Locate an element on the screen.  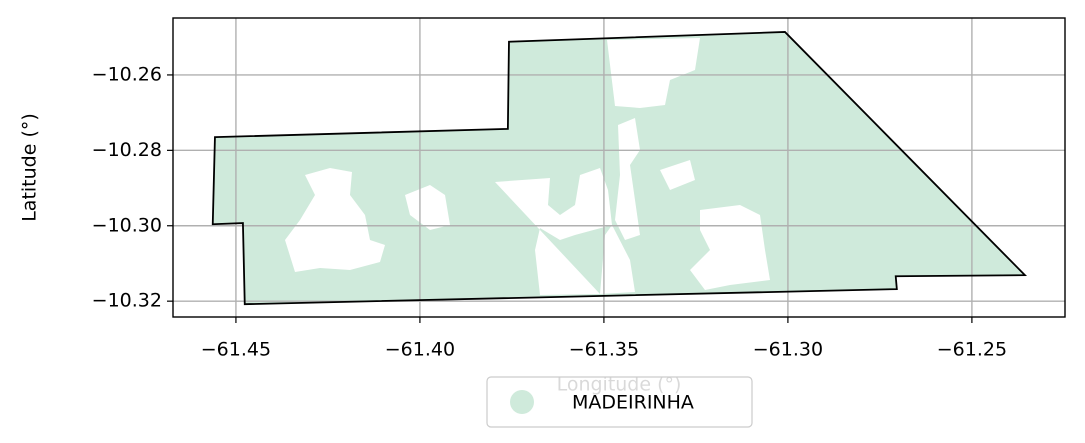
legend: MADEIRINHA is located at coordinates (619, 402).